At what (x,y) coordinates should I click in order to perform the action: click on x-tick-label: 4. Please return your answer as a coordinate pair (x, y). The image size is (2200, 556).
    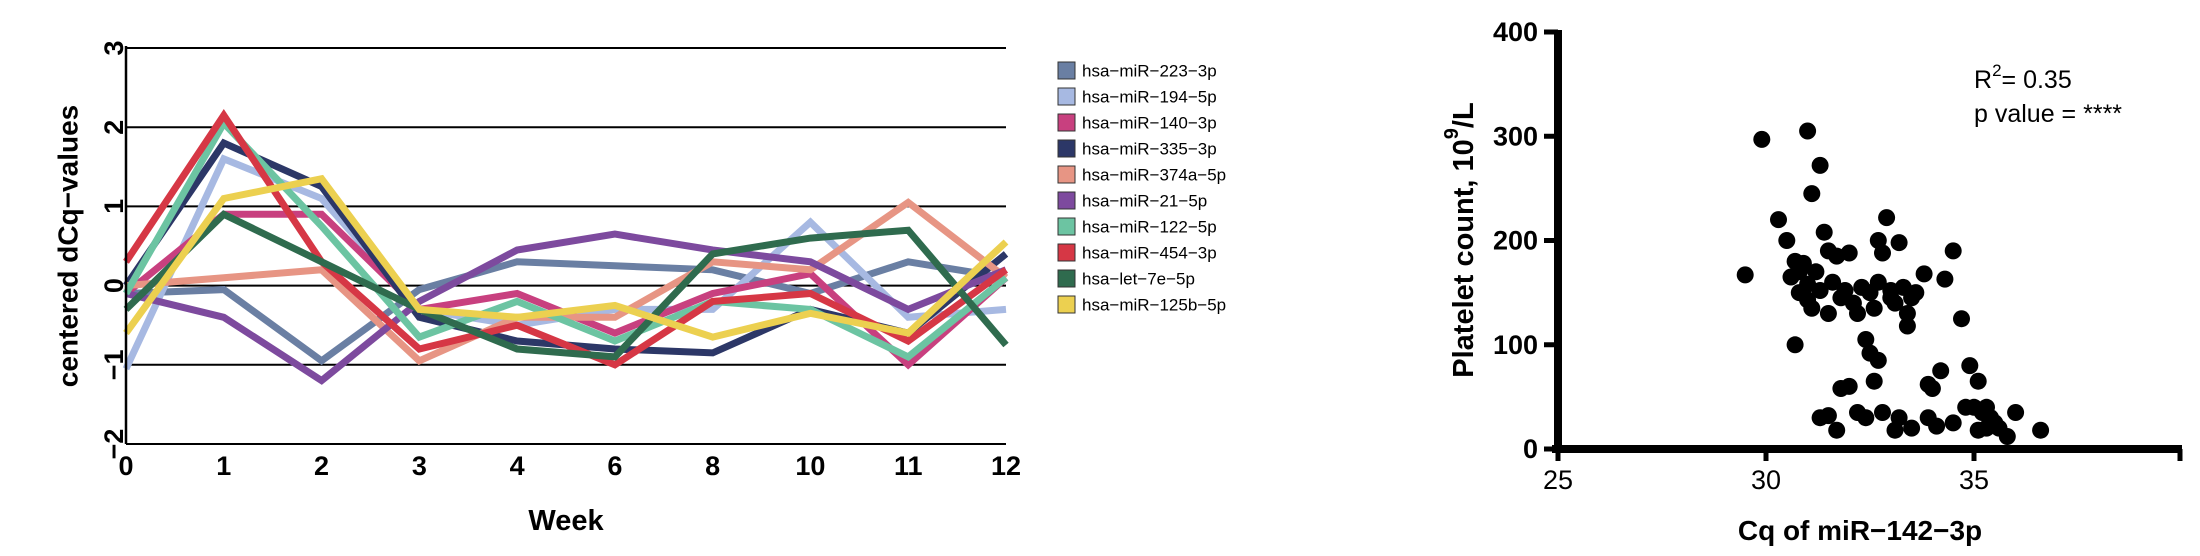
    Looking at the image, I should click on (517, 466).